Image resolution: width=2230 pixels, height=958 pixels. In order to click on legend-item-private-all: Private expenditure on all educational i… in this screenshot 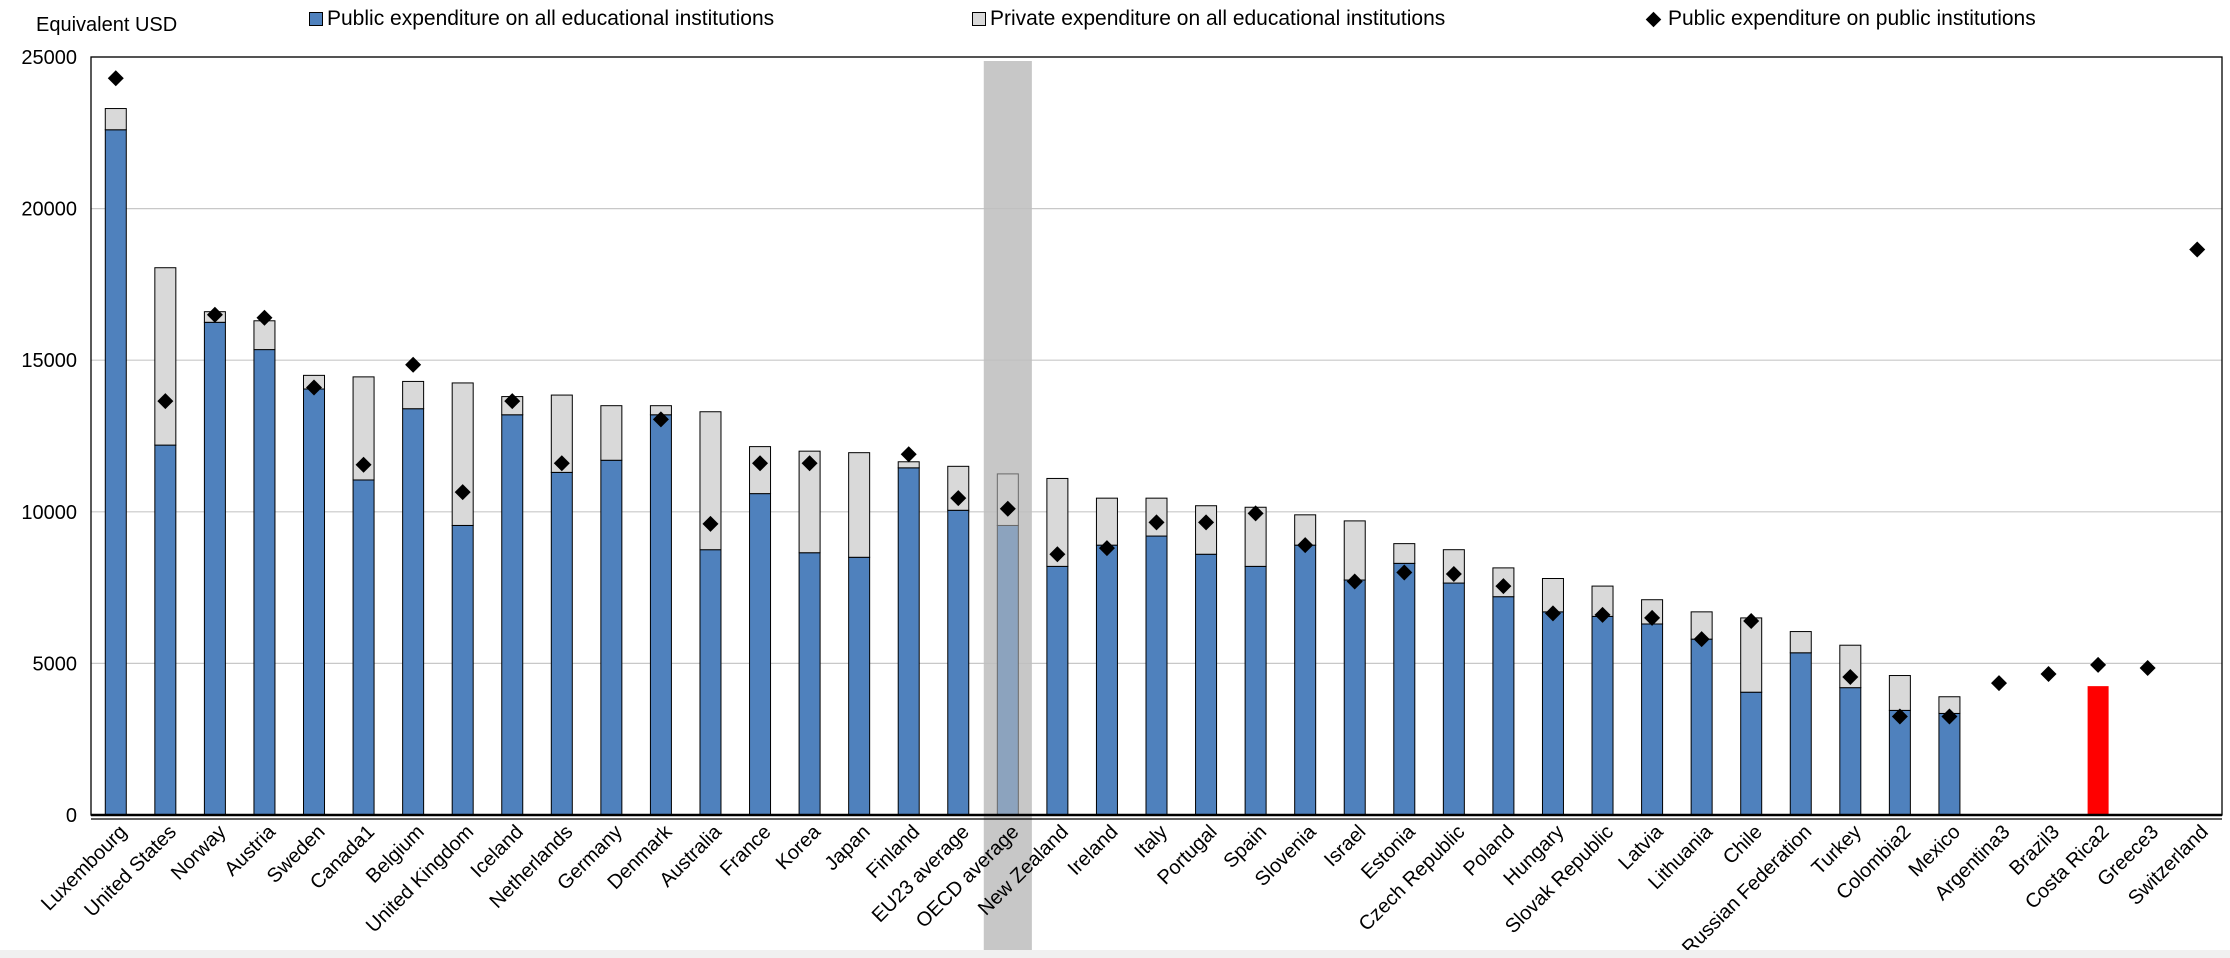, I will do `click(1208, 19)`.